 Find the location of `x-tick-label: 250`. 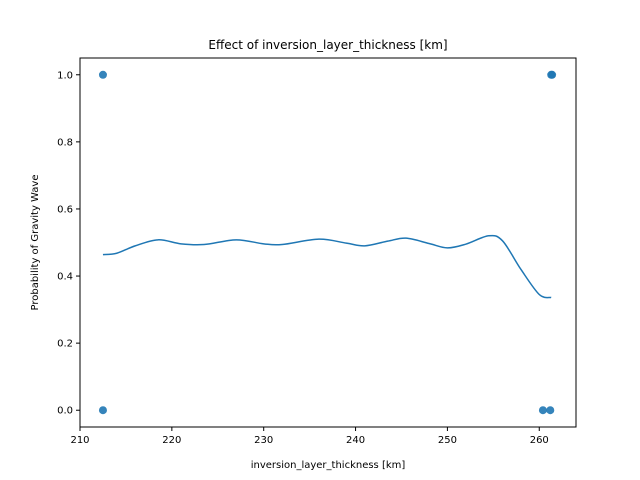

x-tick-label: 250 is located at coordinates (447, 440).